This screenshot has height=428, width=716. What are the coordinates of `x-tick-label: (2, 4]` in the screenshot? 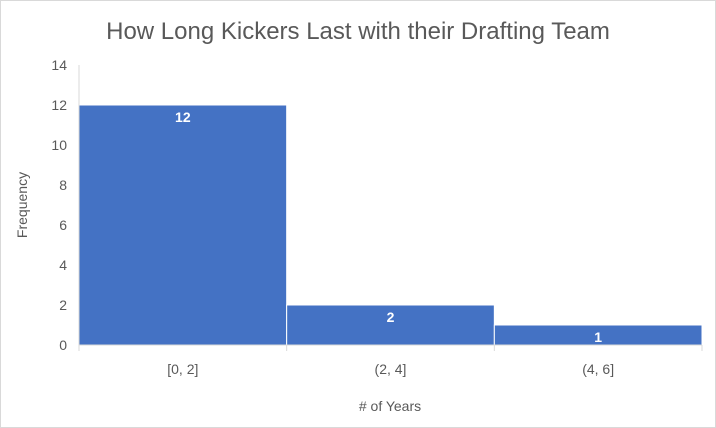 It's located at (391, 369).